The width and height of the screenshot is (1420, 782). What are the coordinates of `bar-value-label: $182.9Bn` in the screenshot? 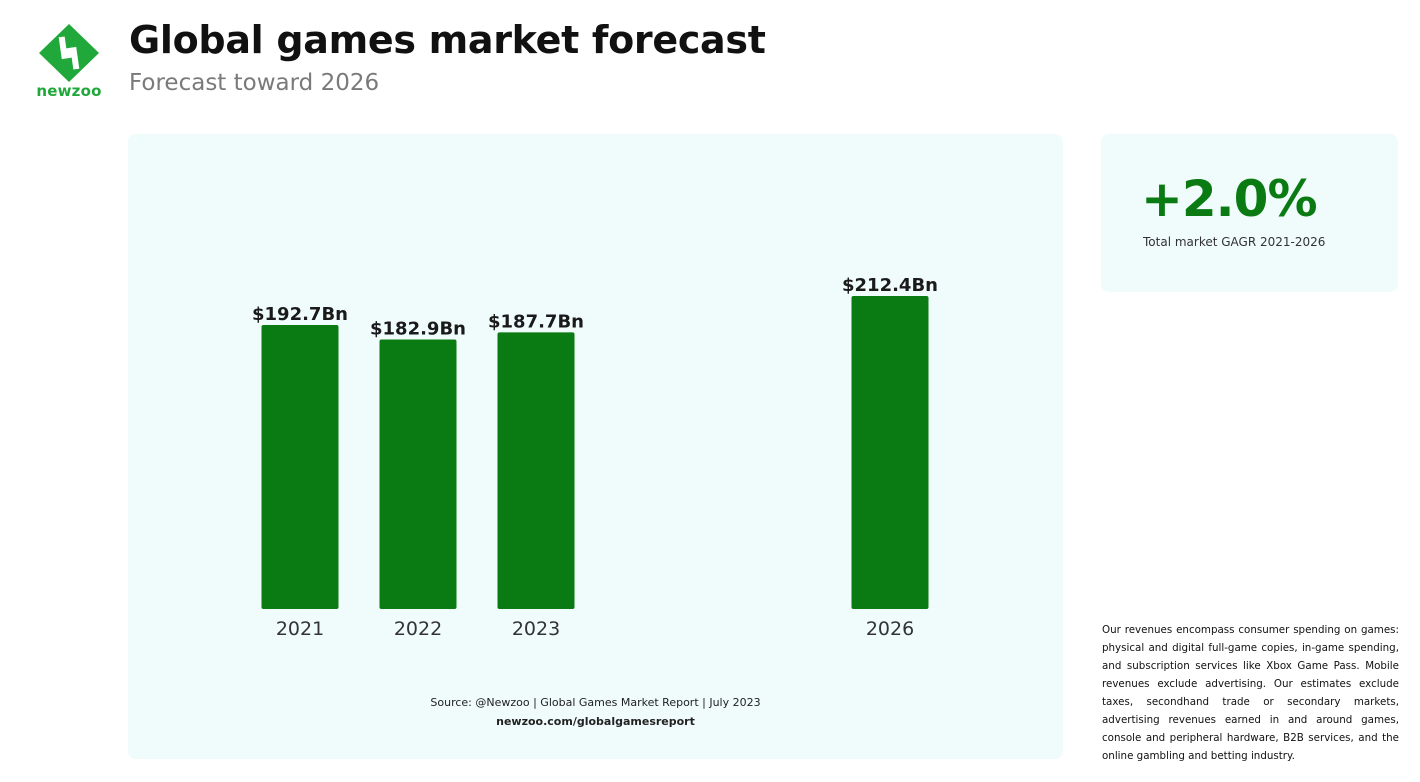 It's located at (418, 328).